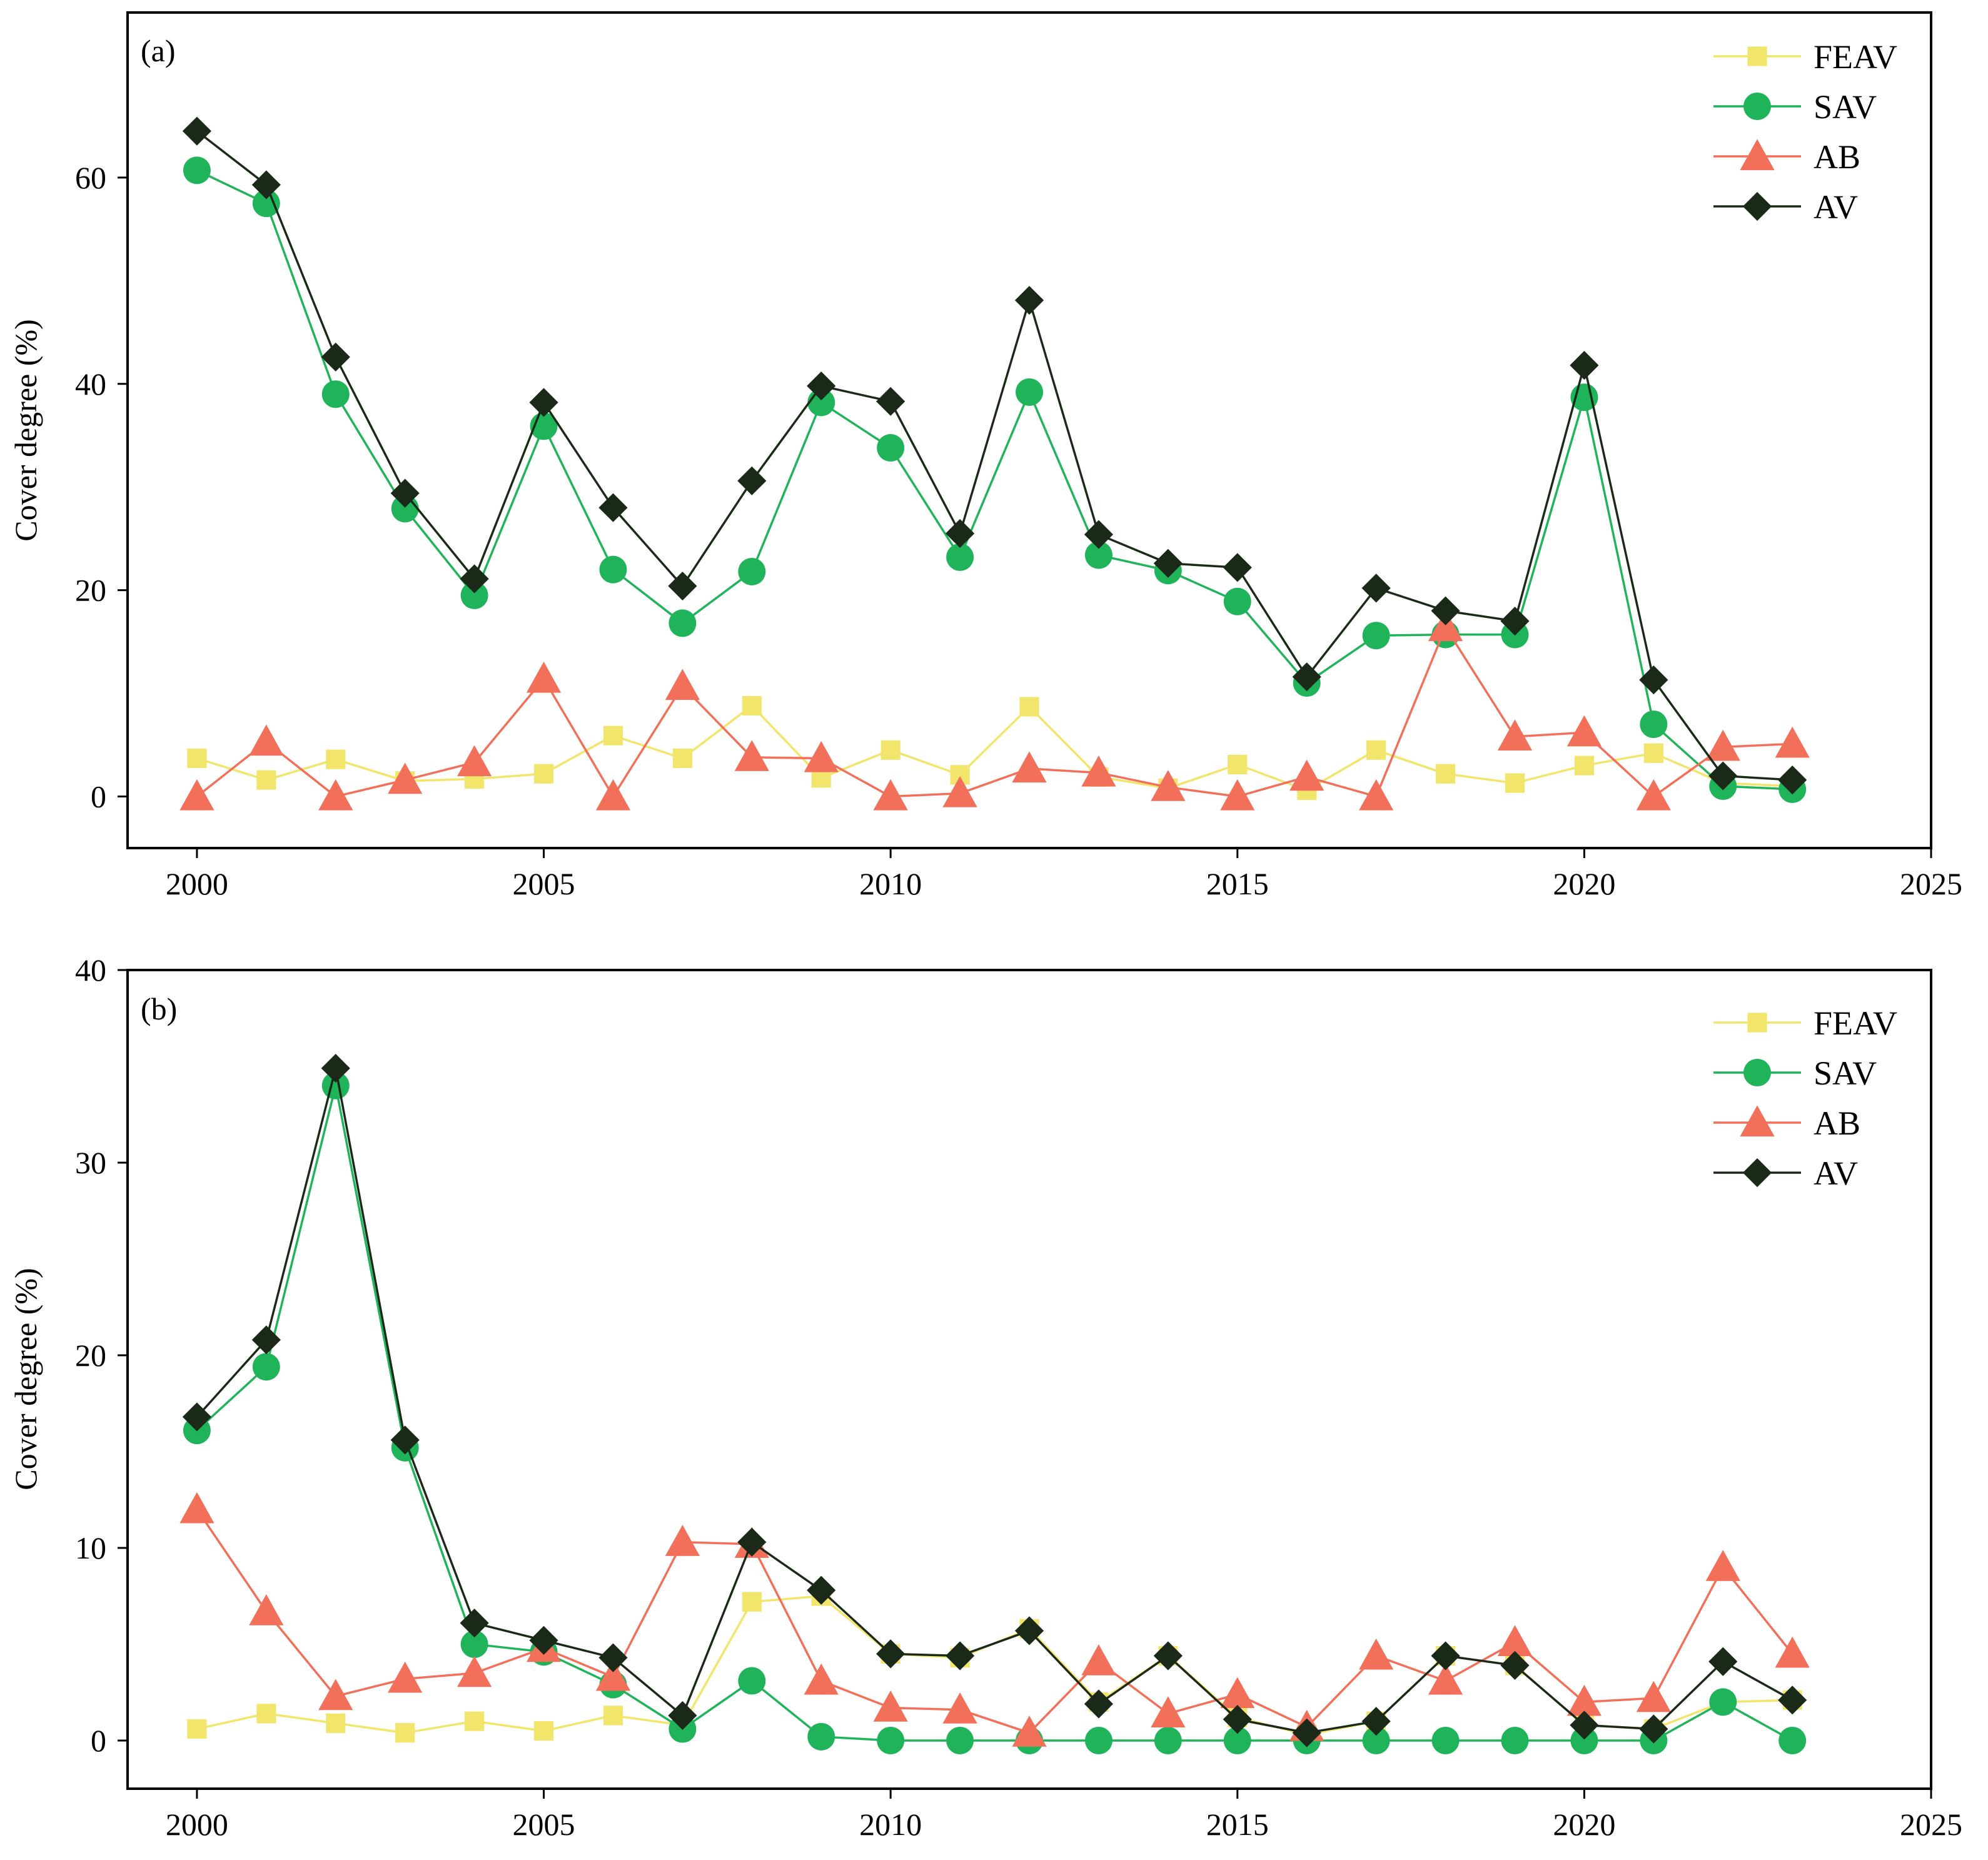 The image size is (1988, 1860). Describe the element at coordinates (1805, 57) in the screenshot. I see `legend-item-feav: FEAV` at that location.